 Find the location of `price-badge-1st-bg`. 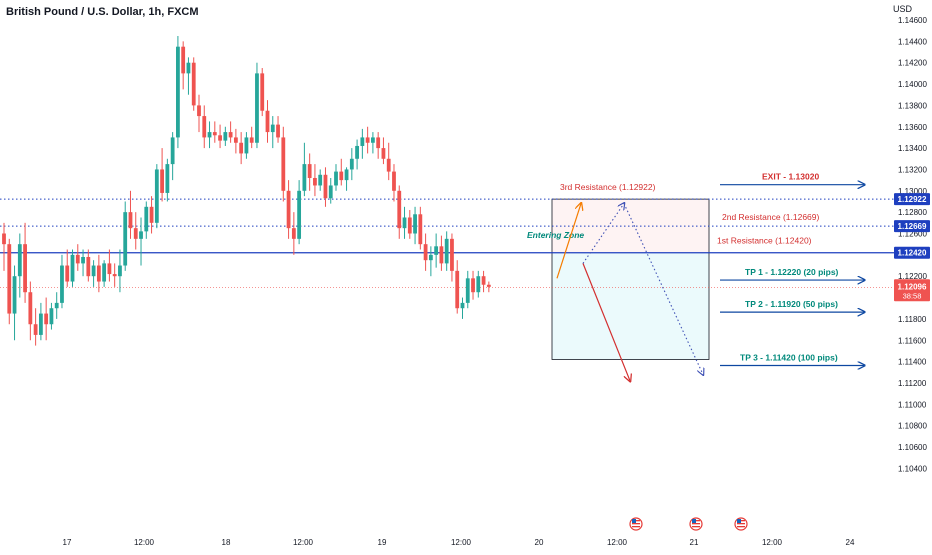

price-badge-1st-bg is located at coordinates (912, 252).